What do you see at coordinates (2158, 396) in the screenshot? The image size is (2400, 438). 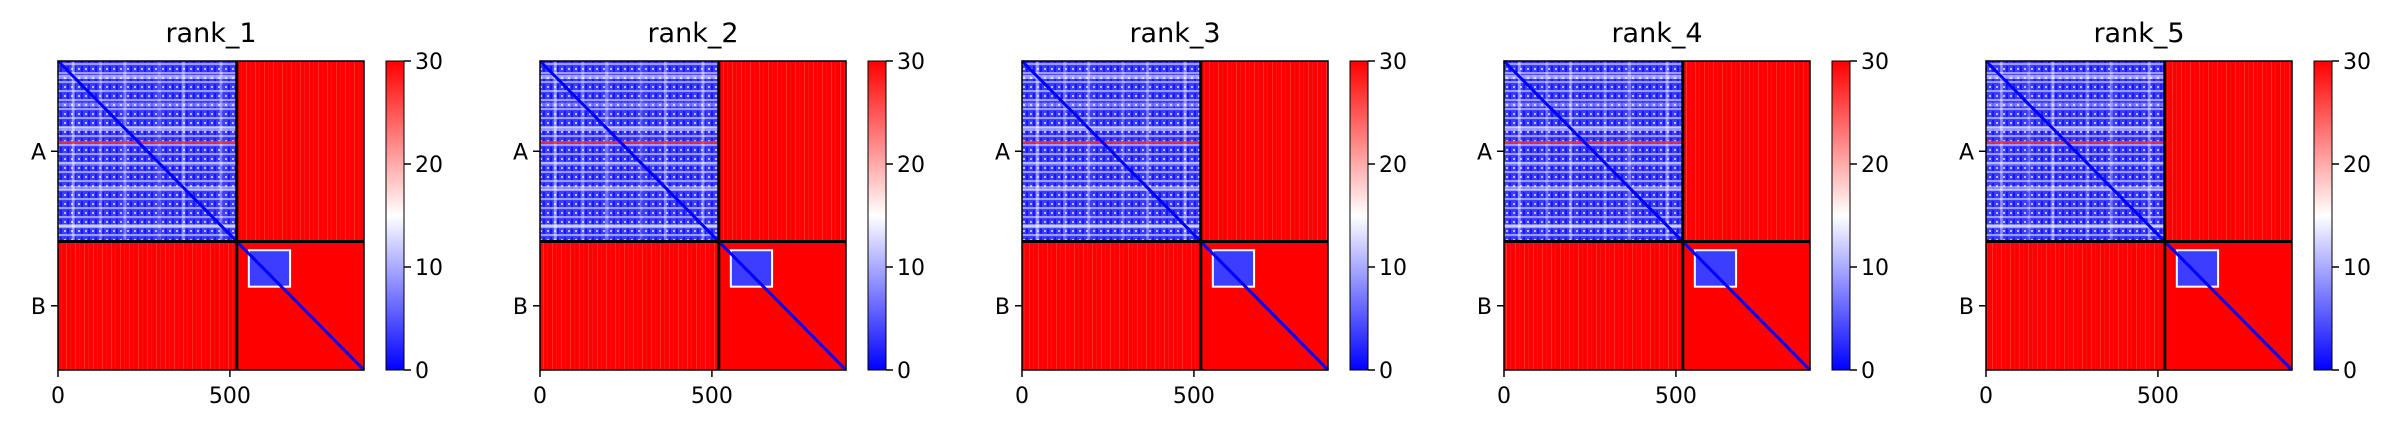 I see `x-tick-label: 500` at bounding box center [2158, 396].